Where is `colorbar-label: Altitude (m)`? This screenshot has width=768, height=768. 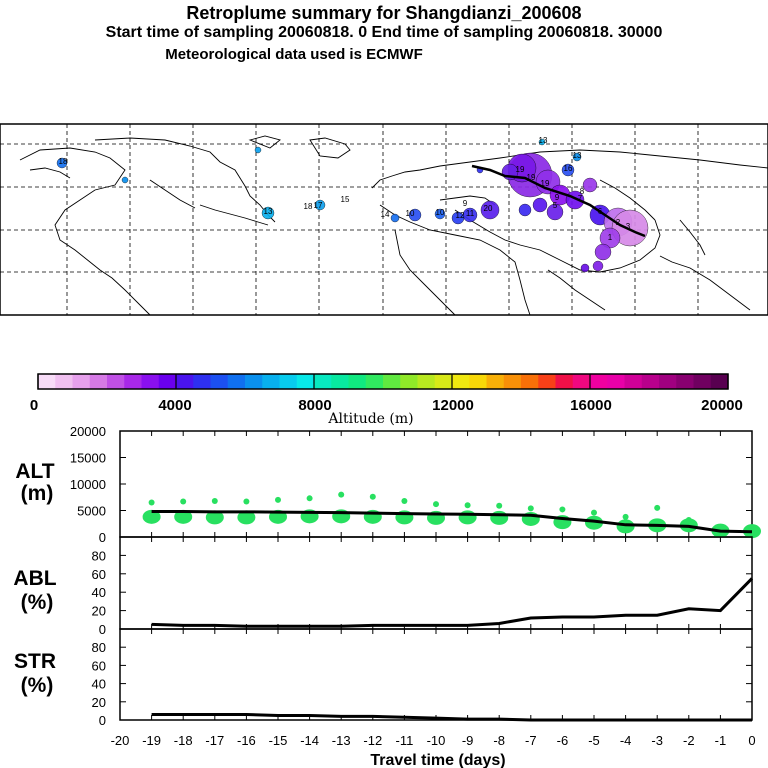 colorbar-label: Altitude (m) is located at coordinates (370, 419).